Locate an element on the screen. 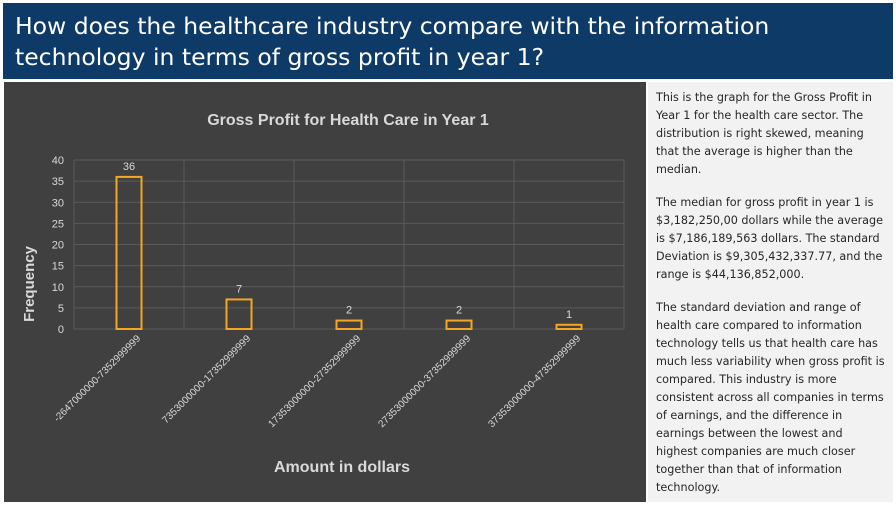 The height and width of the screenshot is (505, 896). data-label: 1 is located at coordinates (569, 315).